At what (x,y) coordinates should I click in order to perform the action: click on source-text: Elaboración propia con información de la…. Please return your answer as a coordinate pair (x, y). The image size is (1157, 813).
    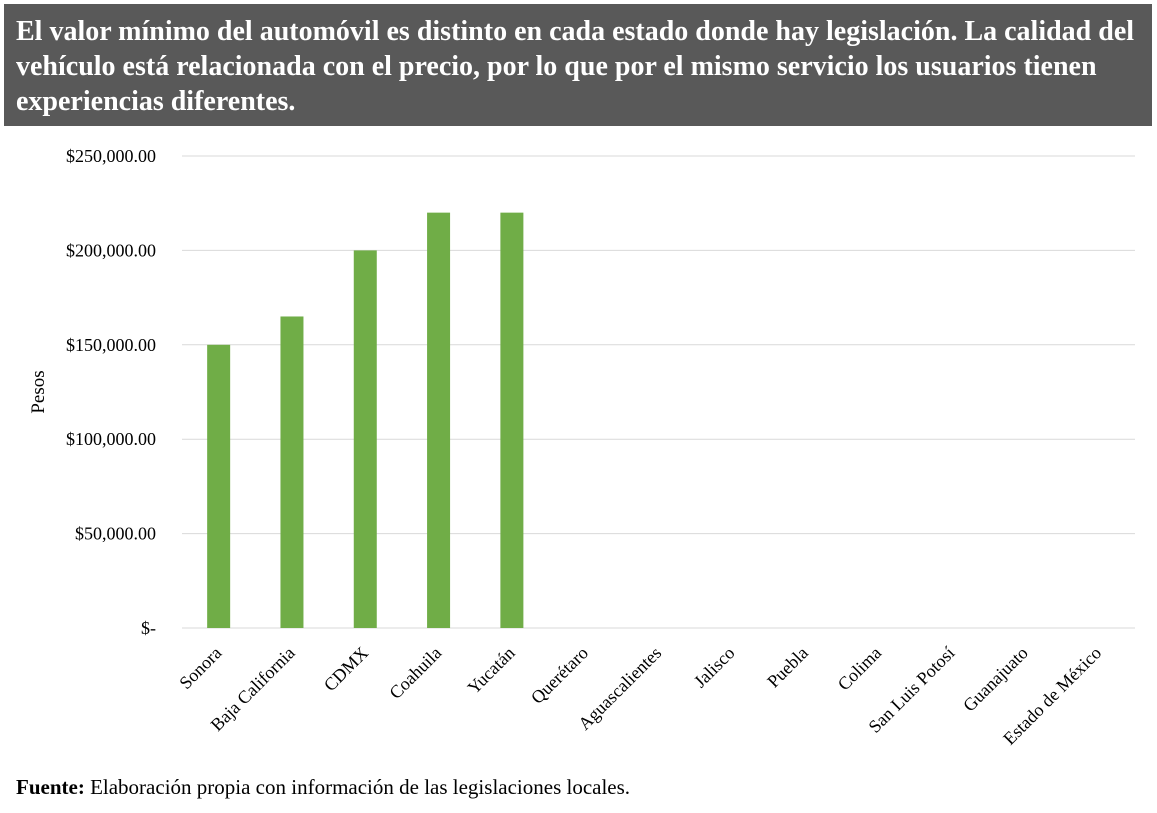
    Looking at the image, I should click on (357, 787).